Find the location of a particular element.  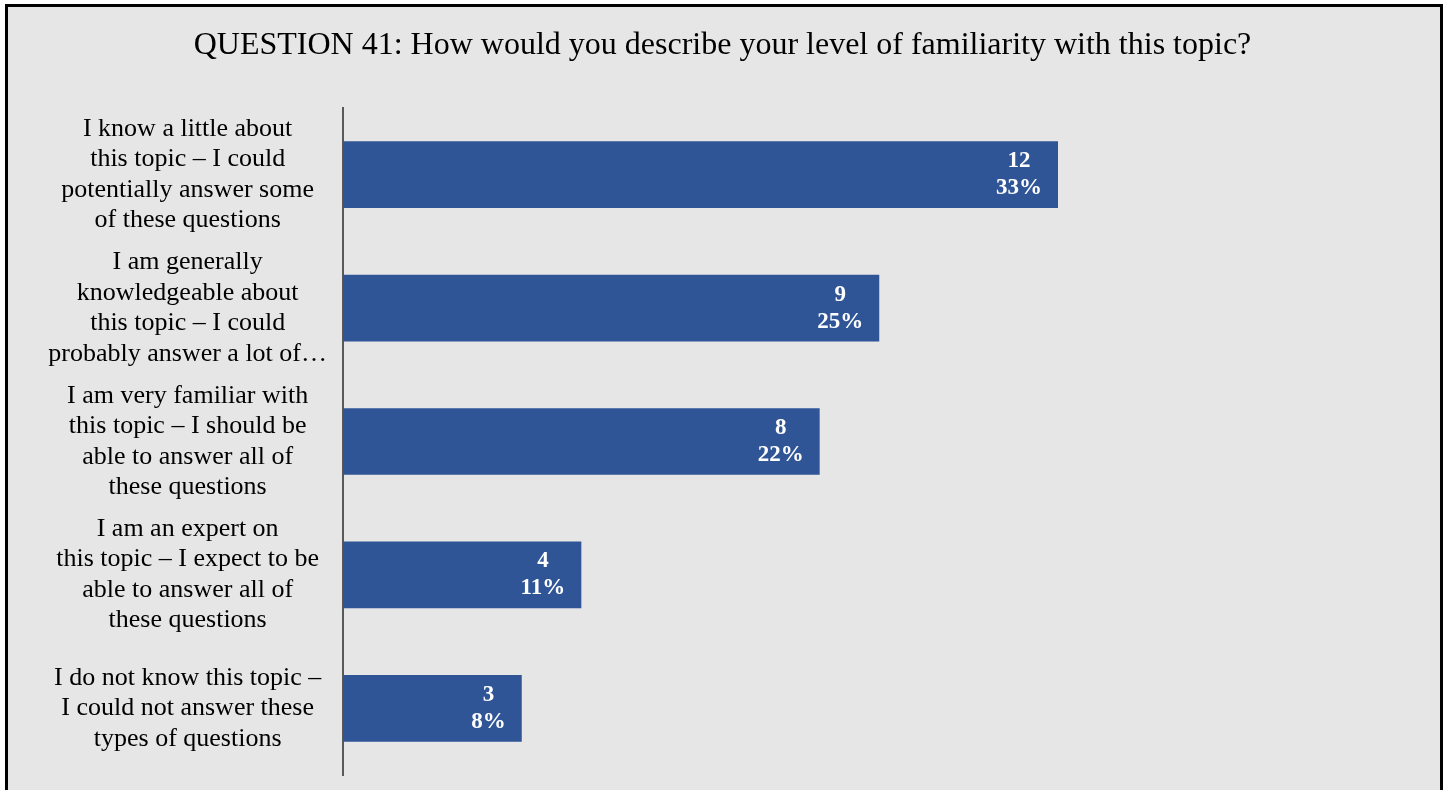

data-label: 4 11% is located at coordinates (543, 573).